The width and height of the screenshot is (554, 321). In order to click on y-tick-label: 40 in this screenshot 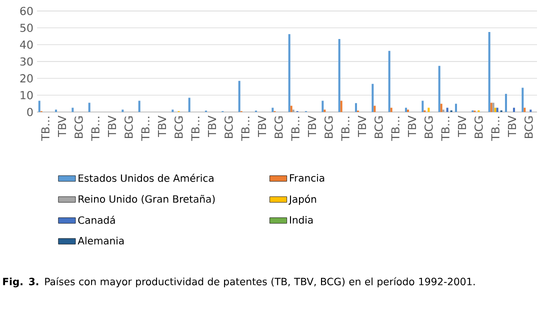, I will do `click(26, 44)`.